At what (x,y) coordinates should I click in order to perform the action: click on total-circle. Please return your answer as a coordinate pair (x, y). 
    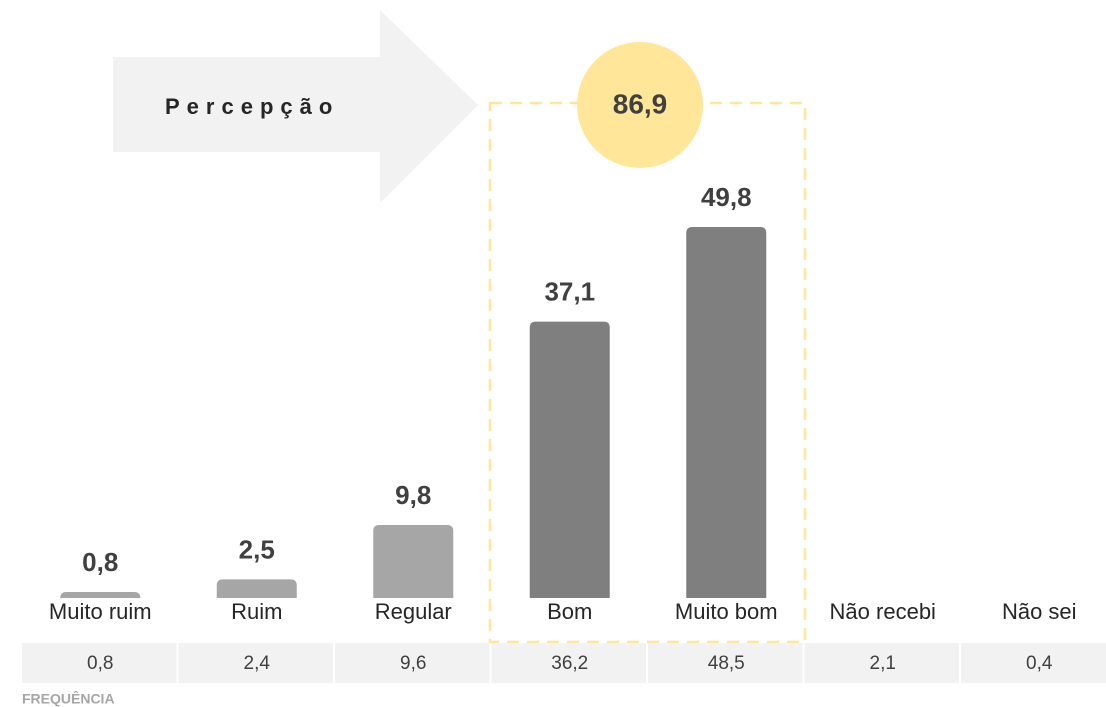
    Looking at the image, I should click on (640, 105).